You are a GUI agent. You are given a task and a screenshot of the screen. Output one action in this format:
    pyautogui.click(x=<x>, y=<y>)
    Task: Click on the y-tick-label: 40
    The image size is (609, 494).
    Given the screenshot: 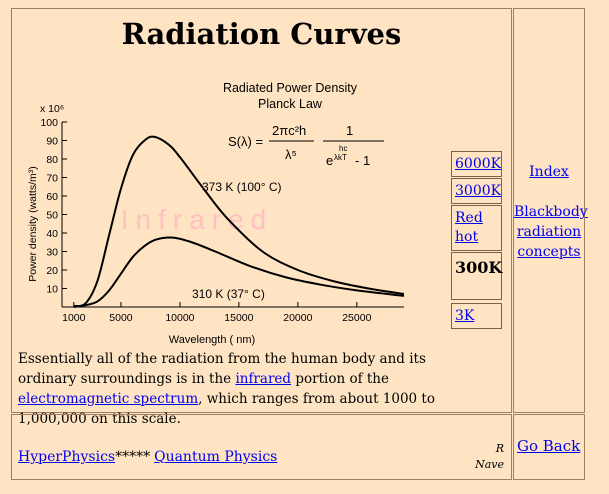 What is the action you would take?
    pyautogui.click(x=52, y=234)
    